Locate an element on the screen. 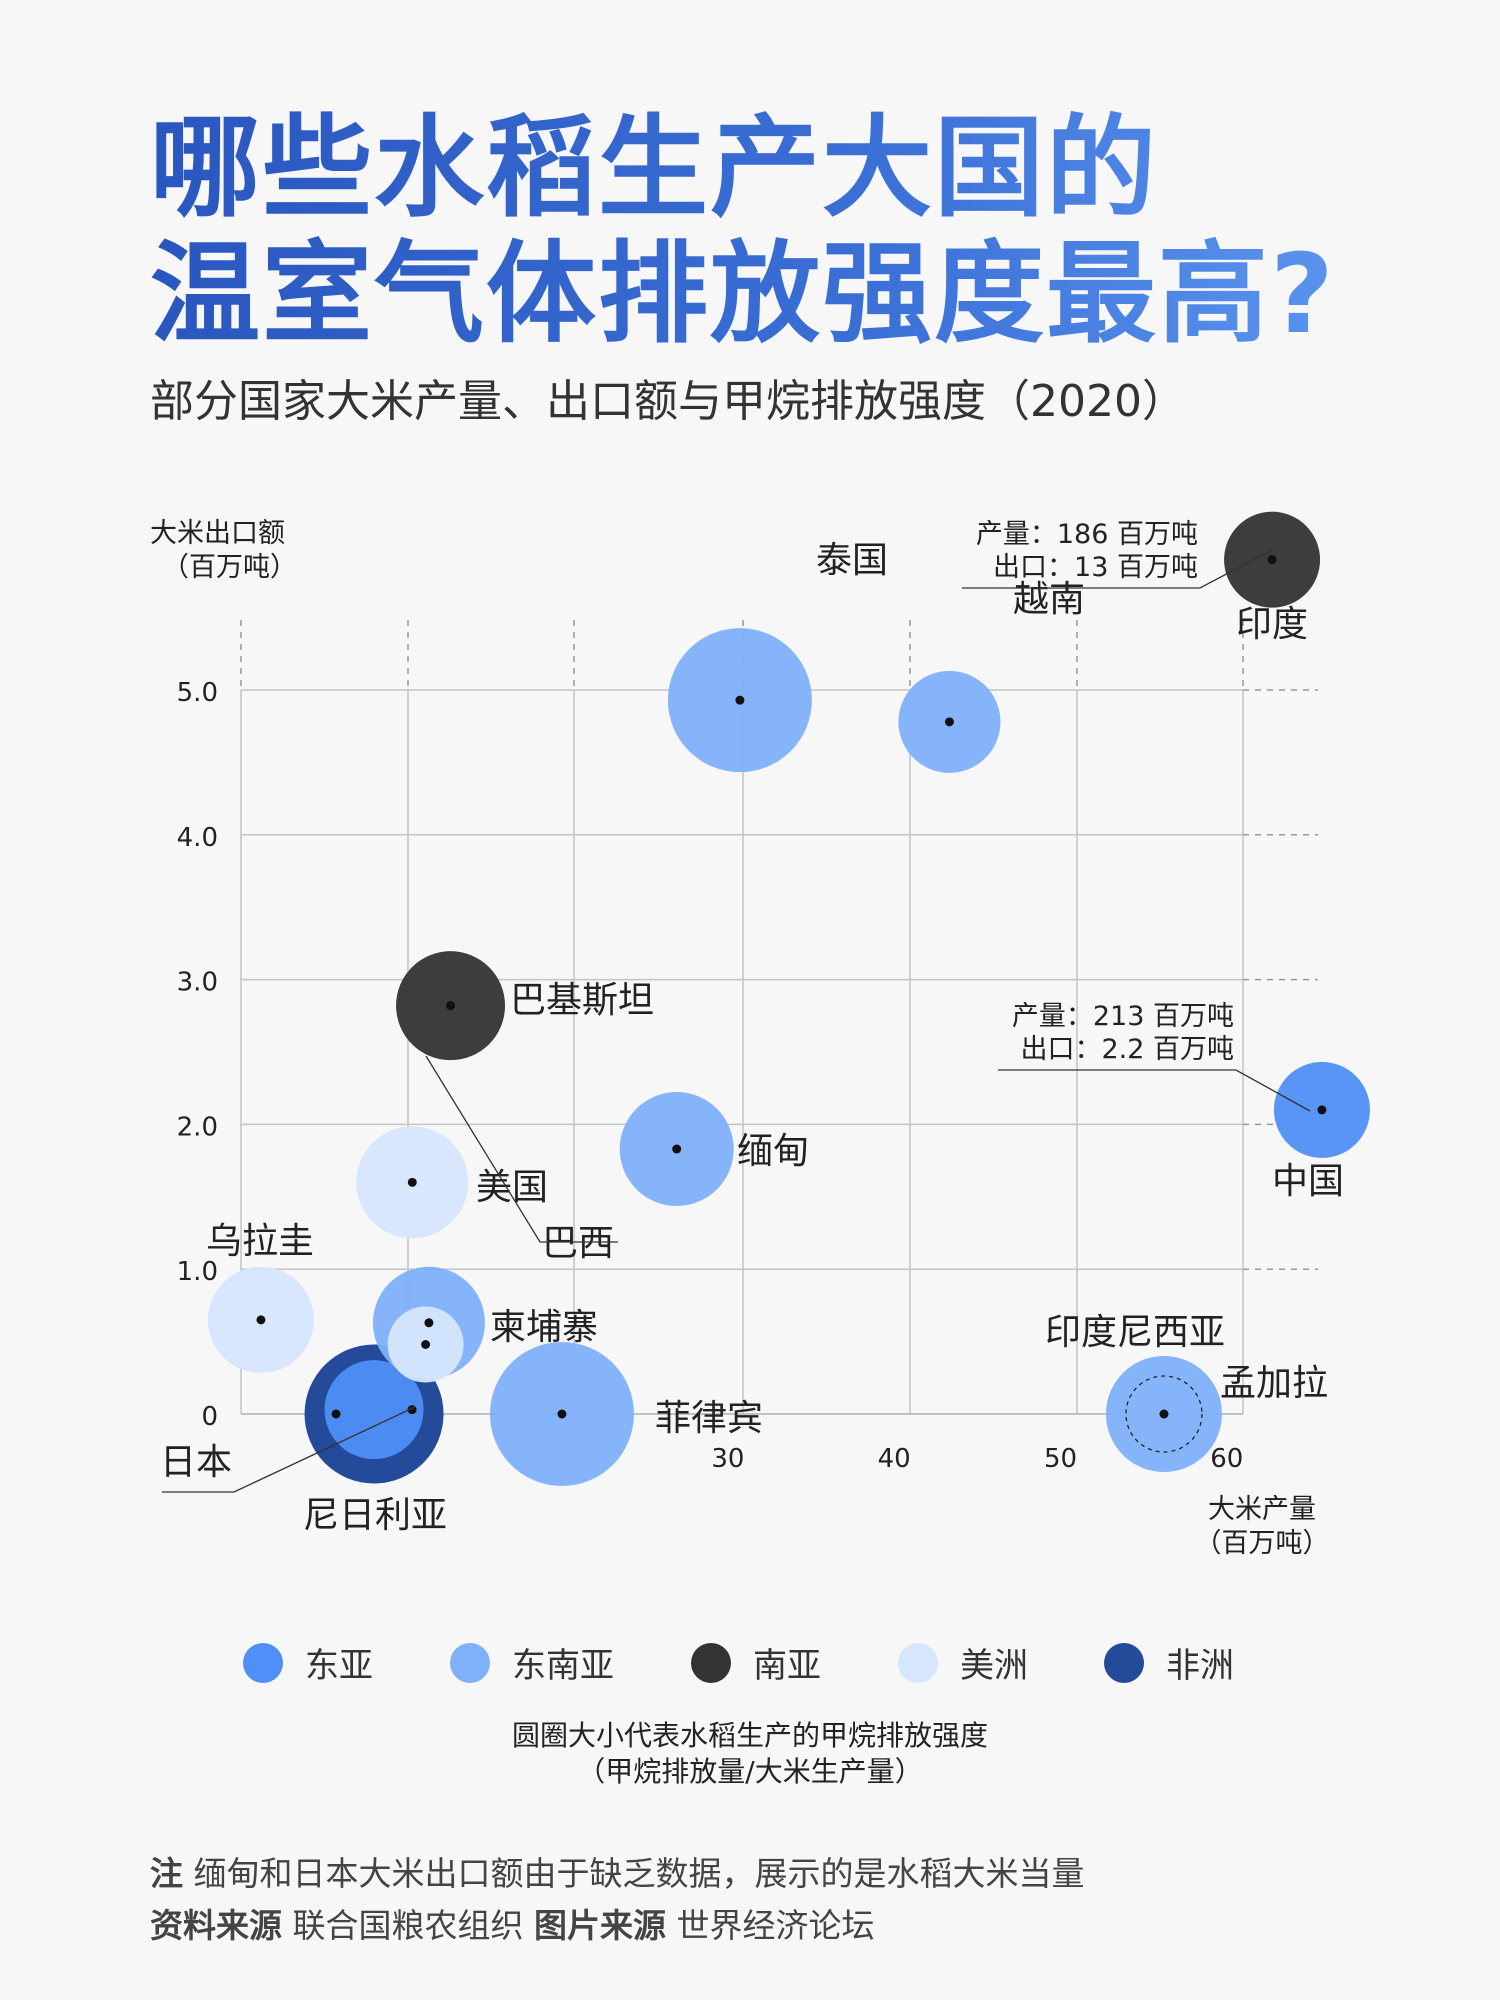 The image size is (1500, 2000). legend-item-south-asia: 南亚 is located at coordinates (756, 1662).